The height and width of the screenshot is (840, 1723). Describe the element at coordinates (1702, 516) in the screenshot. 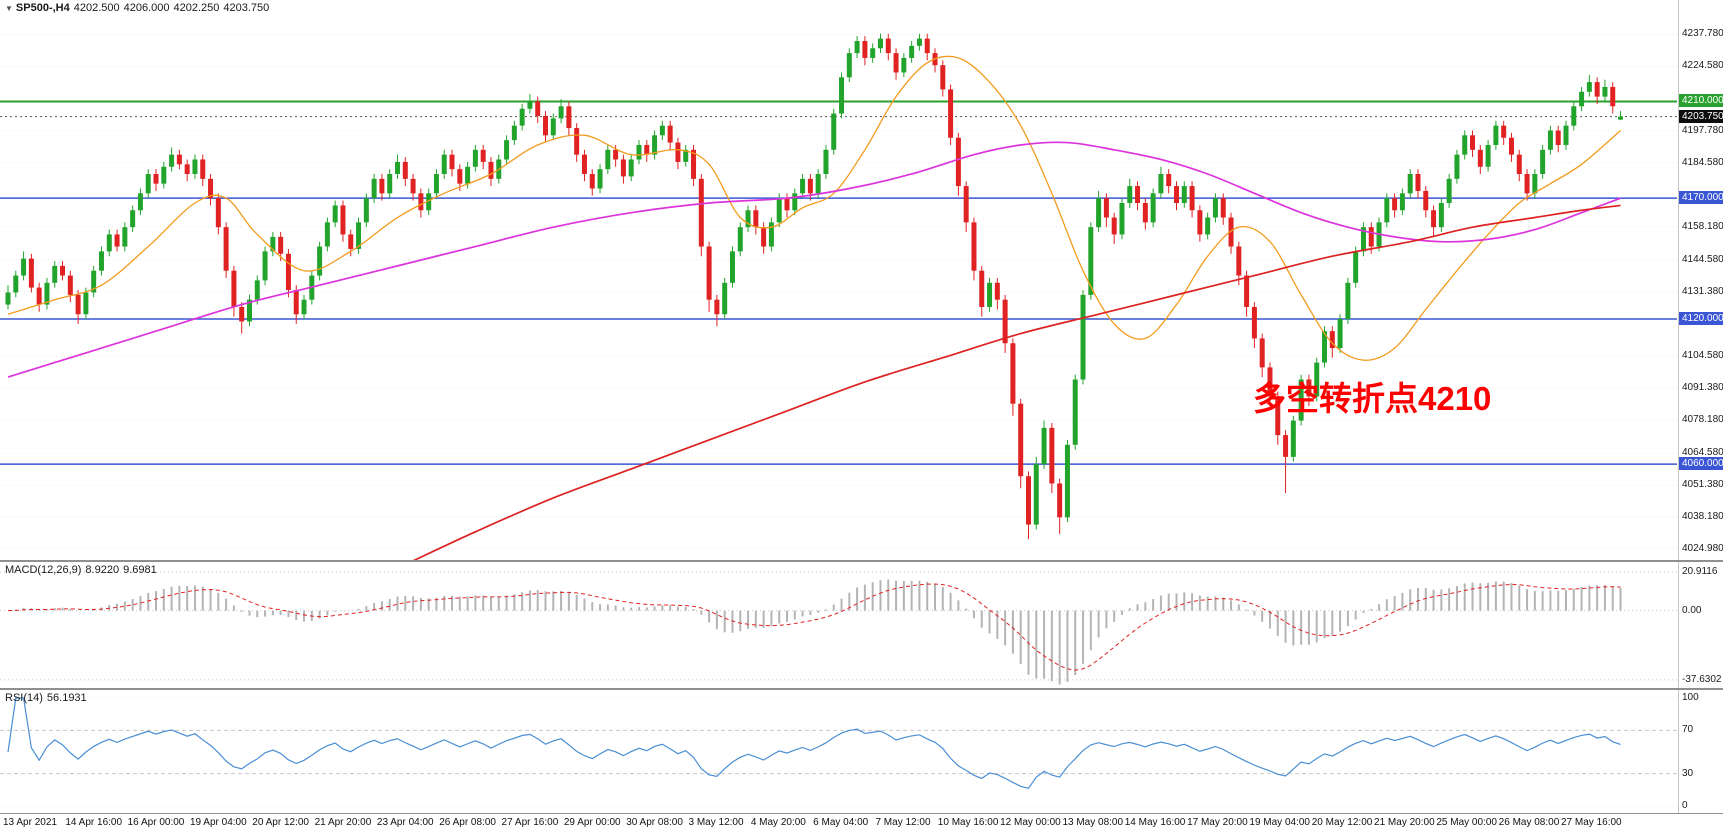

I see `price-tick-label: 4038.180` at that location.